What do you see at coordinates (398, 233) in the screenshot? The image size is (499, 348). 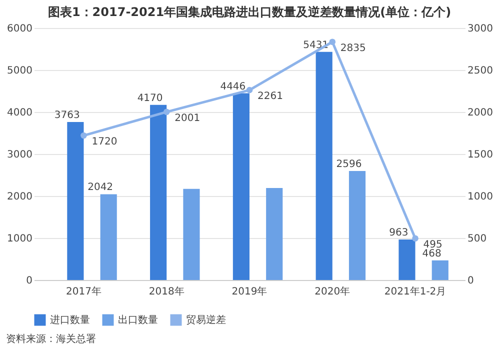 I see `data-label: 963` at bounding box center [398, 233].